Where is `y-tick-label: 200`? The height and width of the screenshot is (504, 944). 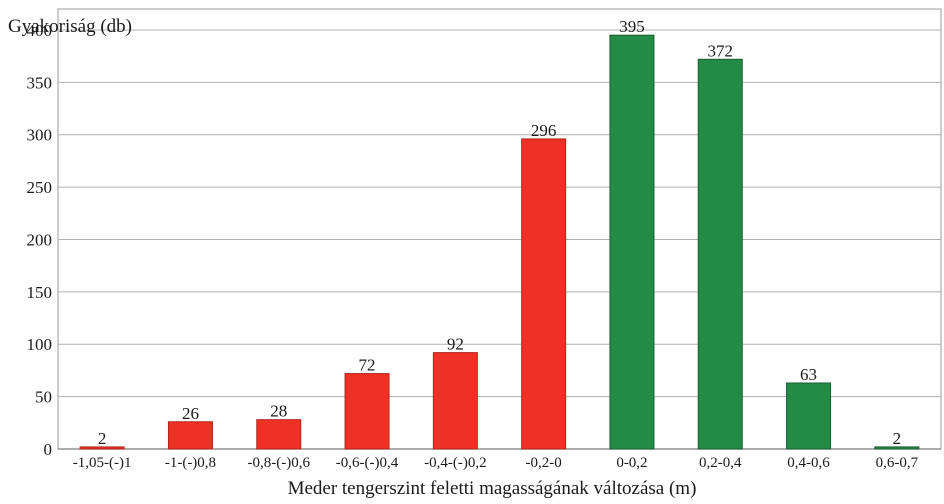 y-tick-label: 200 is located at coordinates (40, 239).